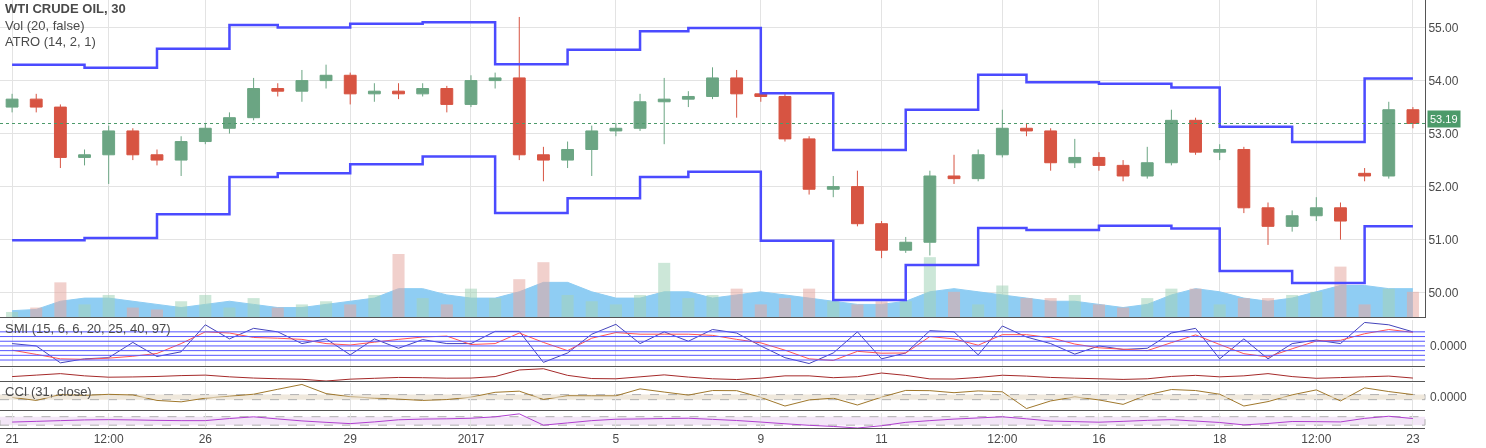  Describe the element at coordinates (12, 439) in the screenshot. I see `x-tick-label: 21` at that location.